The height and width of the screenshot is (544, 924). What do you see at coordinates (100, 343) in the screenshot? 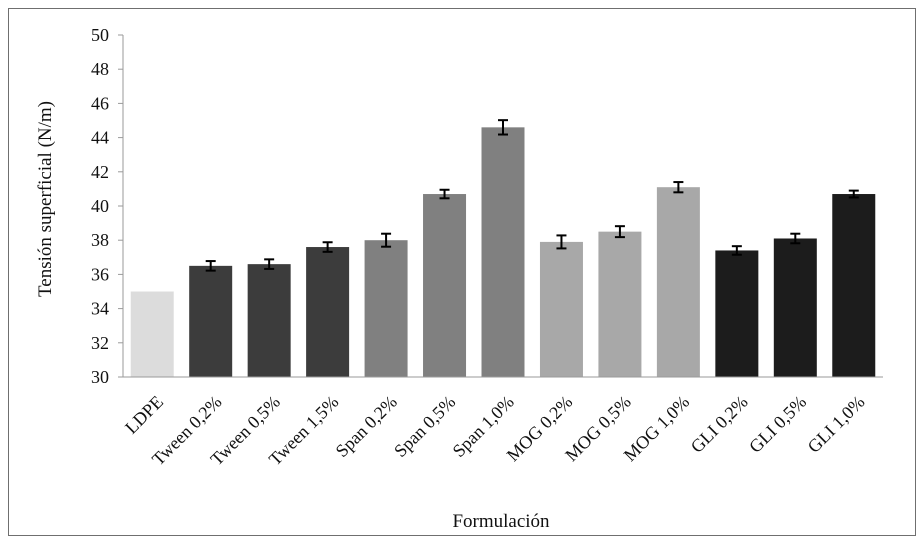
I see `y-tick-label: 32` at bounding box center [100, 343].